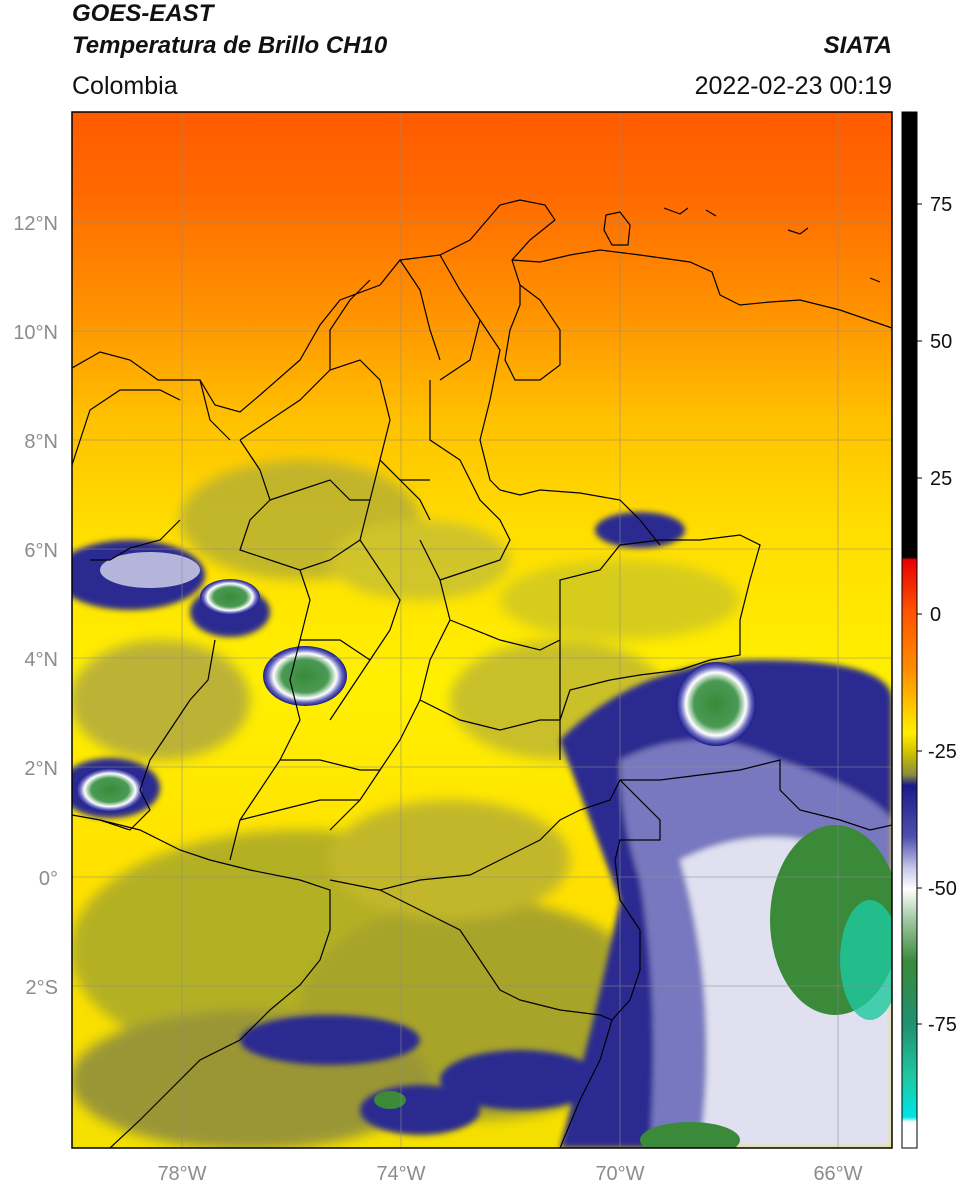 The image size is (966, 1190). What do you see at coordinates (48, 879) in the screenshot?
I see `lat-label: 0°` at bounding box center [48, 879].